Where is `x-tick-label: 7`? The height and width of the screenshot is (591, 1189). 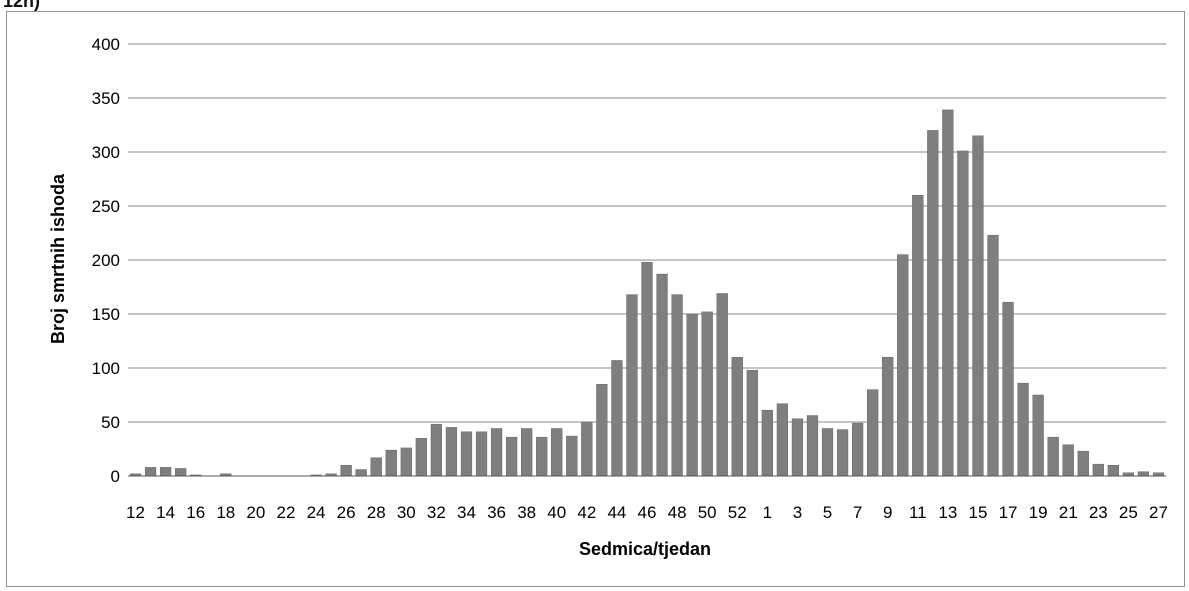 x-tick-label: 7 is located at coordinates (857, 512).